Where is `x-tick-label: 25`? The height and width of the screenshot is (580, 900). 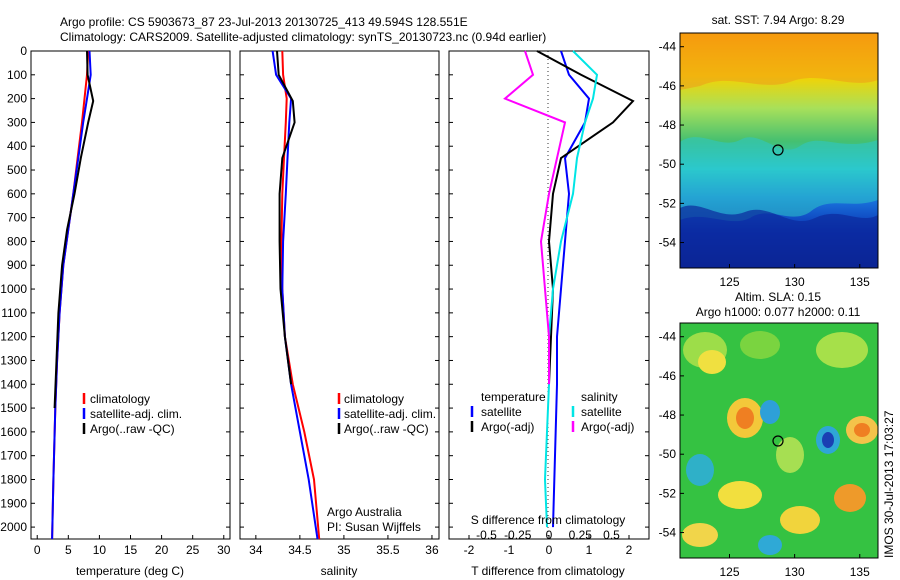
x-tick-label: 25 is located at coordinates (193, 550).